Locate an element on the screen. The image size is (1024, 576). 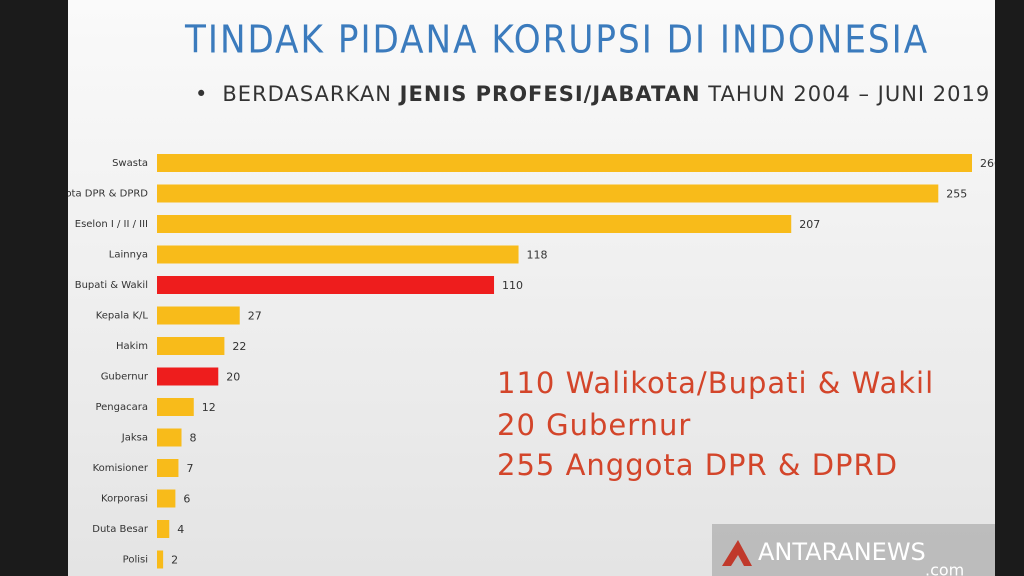
subtitle-part: BERDASARKAN is located at coordinates (310, 94).